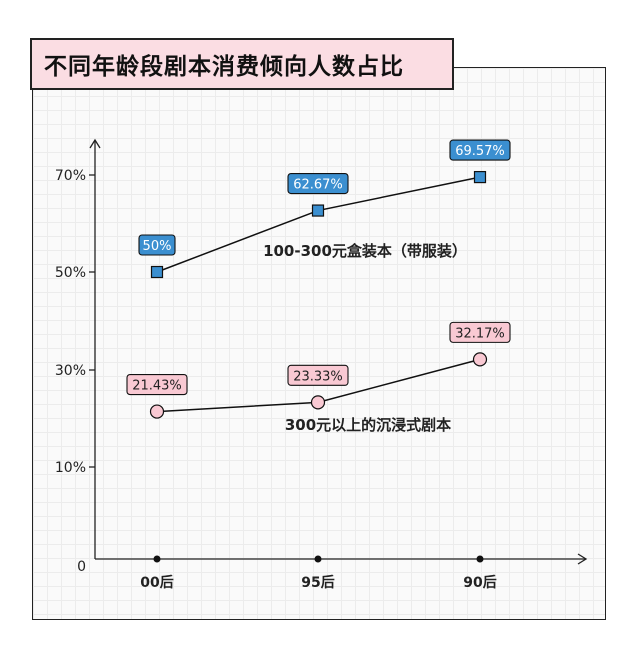 The height and width of the screenshot is (651, 640). Describe the element at coordinates (479, 582) in the screenshot. I see `x-tick-label: 90后` at that location.